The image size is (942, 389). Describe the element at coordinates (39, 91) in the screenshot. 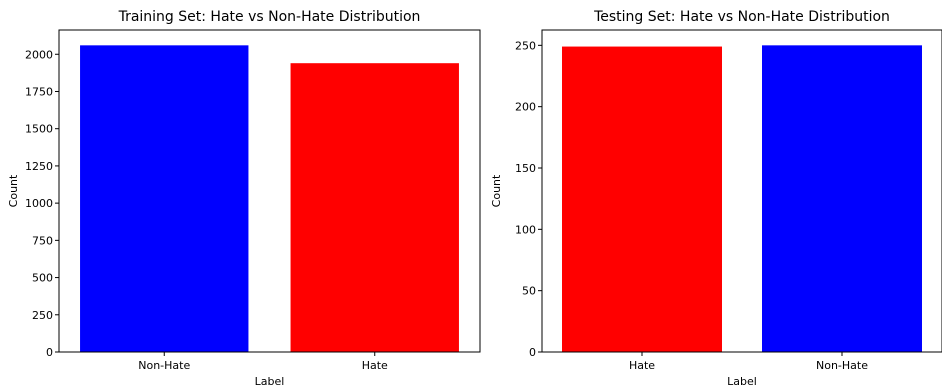

I see `y-tick-label: 1750` at that location.